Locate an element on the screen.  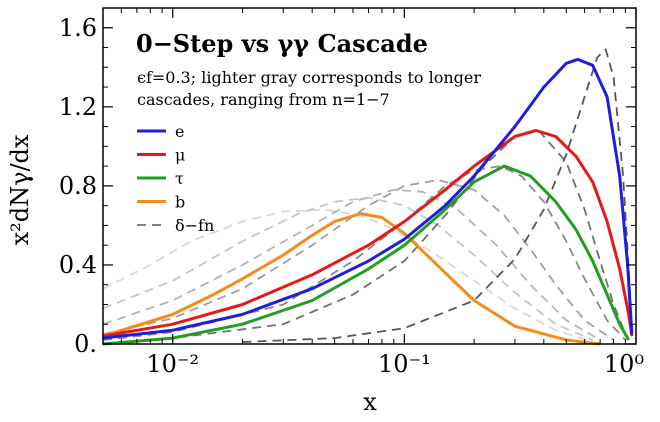
y-tick-label: 0.8 is located at coordinates (78, 186).